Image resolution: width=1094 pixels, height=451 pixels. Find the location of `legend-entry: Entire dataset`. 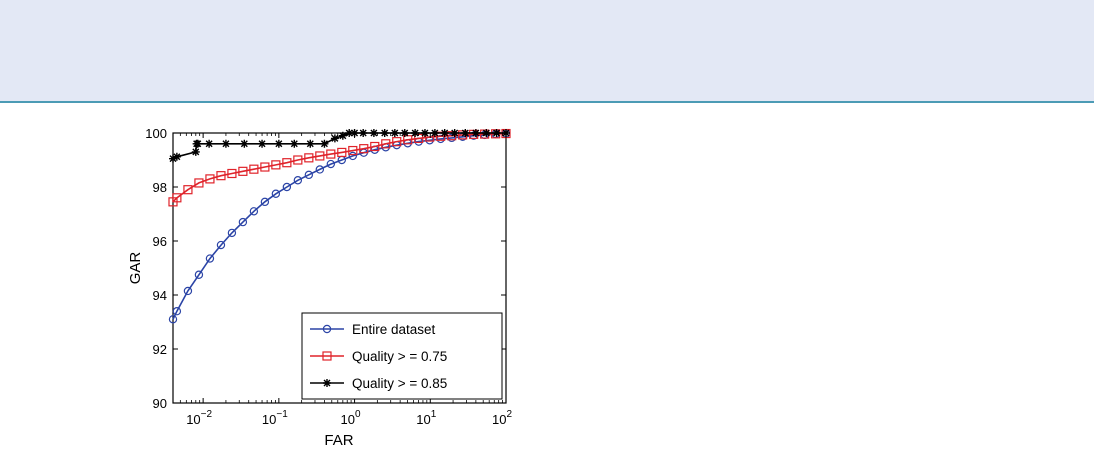

legend-entry: Entire dataset is located at coordinates (373, 329).